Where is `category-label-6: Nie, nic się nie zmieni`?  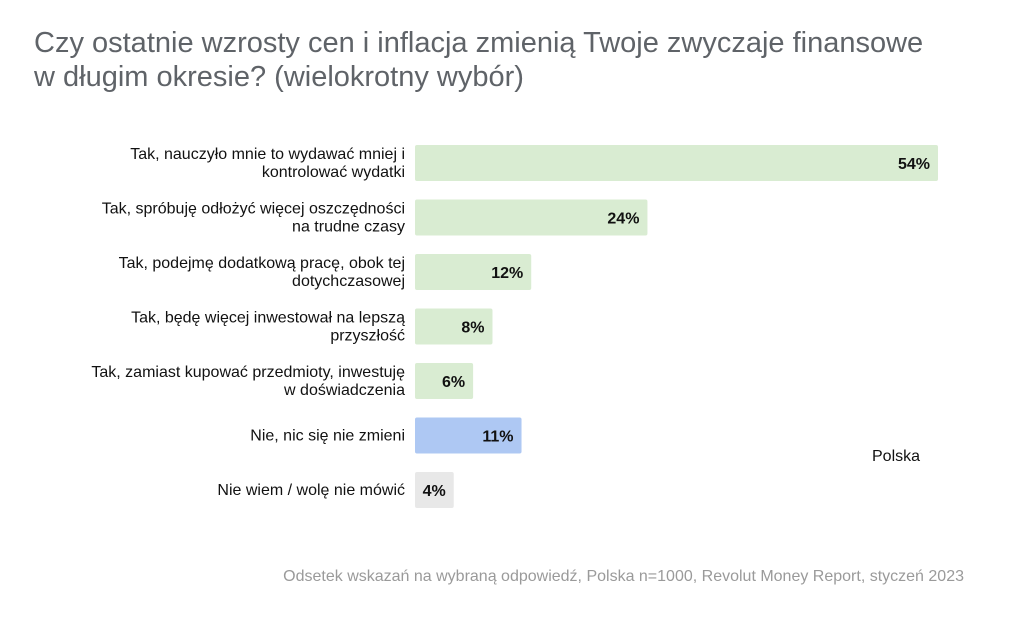 category-label-6: Nie, nic się nie zmieni is located at coordinates (327, 436).